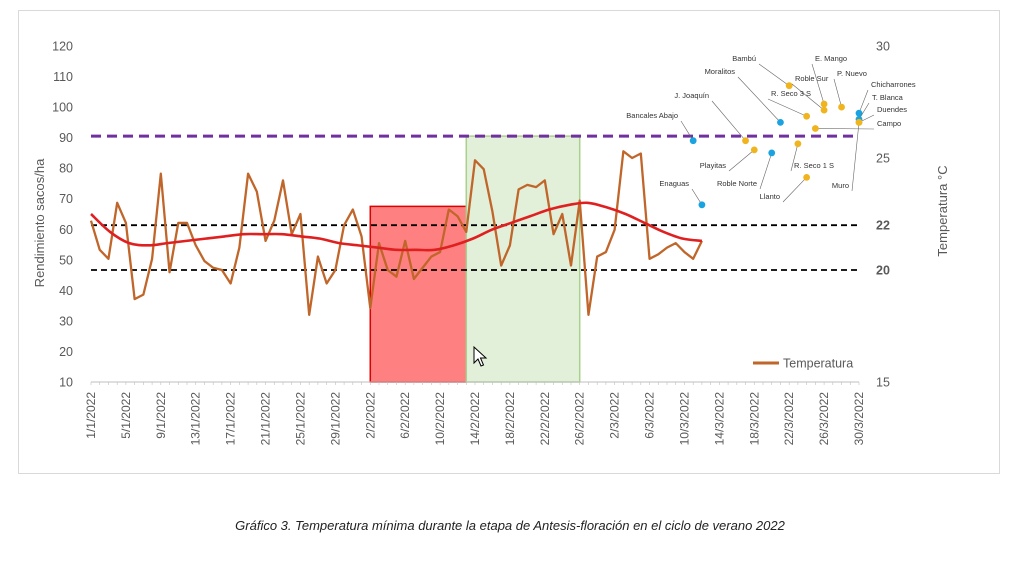  What do you see at coordinates (719, 419) in the screenshot?
I see `x-tick-label-18: 14/3/2022` at bounding box center [719, 419].